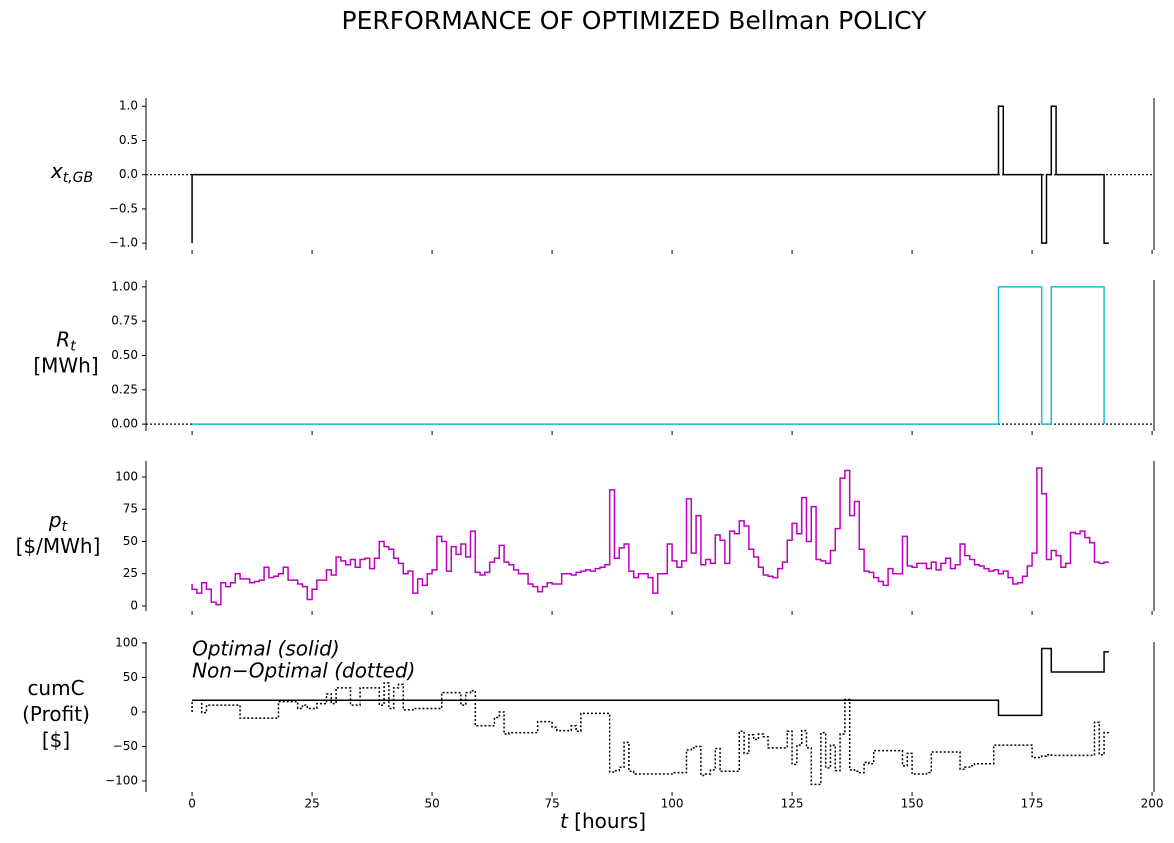  What do you see at coordinates (311, 804) in the screenshot?
I see `x-tick-label: 25` at bounding box center [311, 804].